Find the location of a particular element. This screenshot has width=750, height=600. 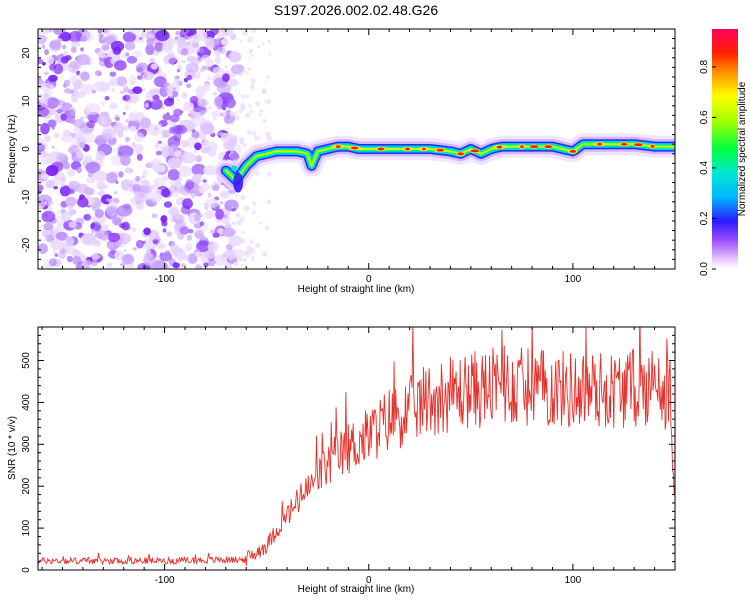

ridge-onset-blob is located at coordinates (238, 182).